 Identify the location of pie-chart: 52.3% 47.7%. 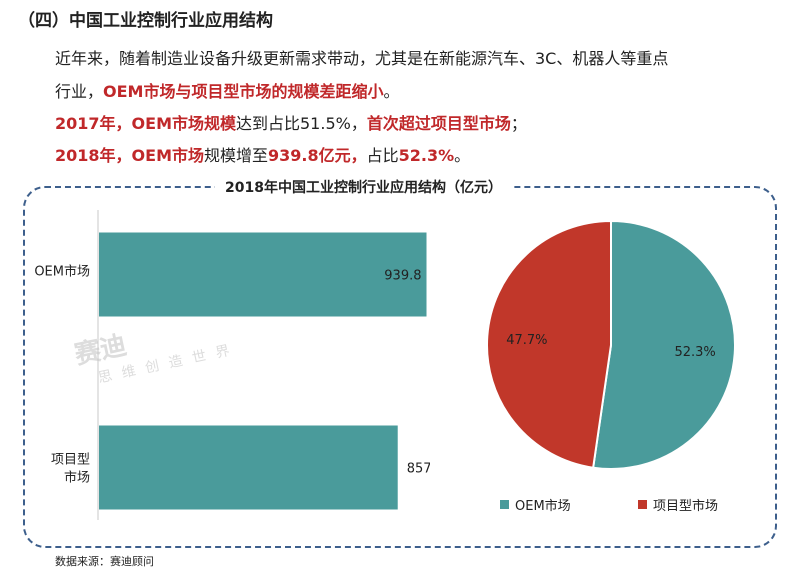
(611, 344).